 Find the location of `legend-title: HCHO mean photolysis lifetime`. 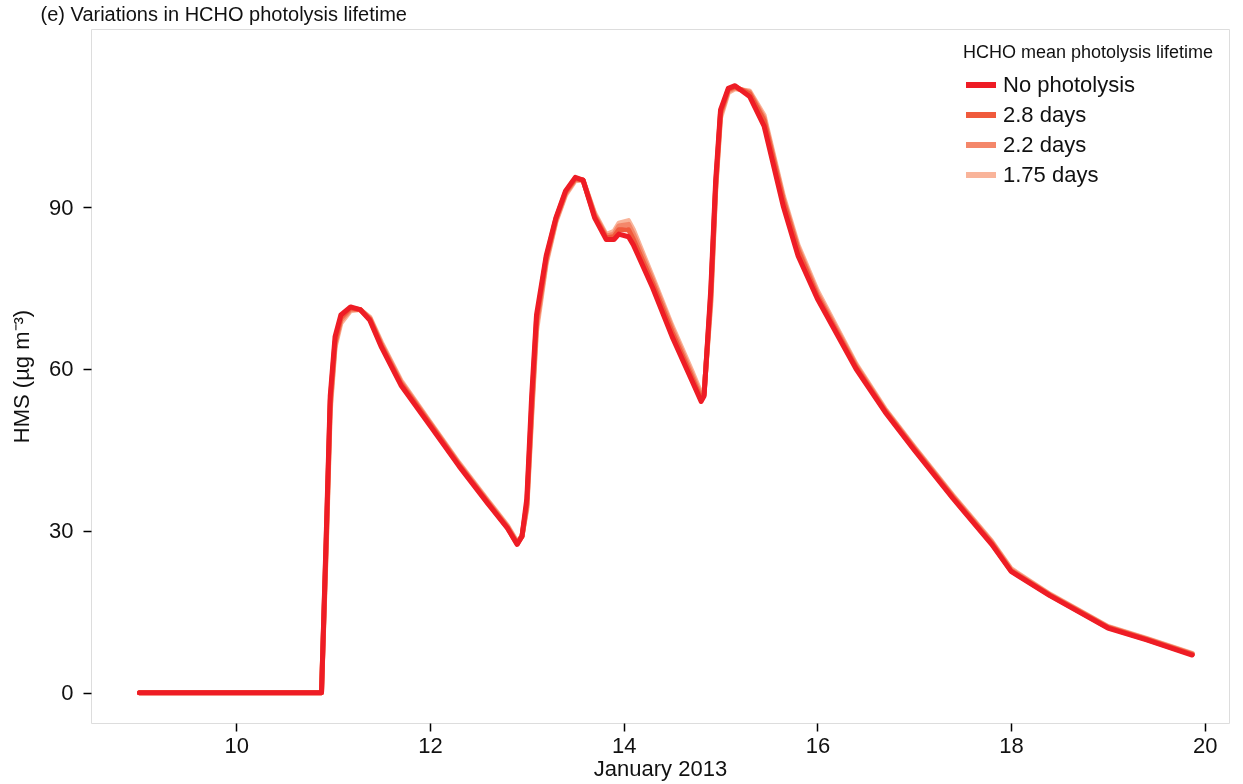

legend-title: HCHO mean photolysis lifetime is located at coordinates (1088, 52).